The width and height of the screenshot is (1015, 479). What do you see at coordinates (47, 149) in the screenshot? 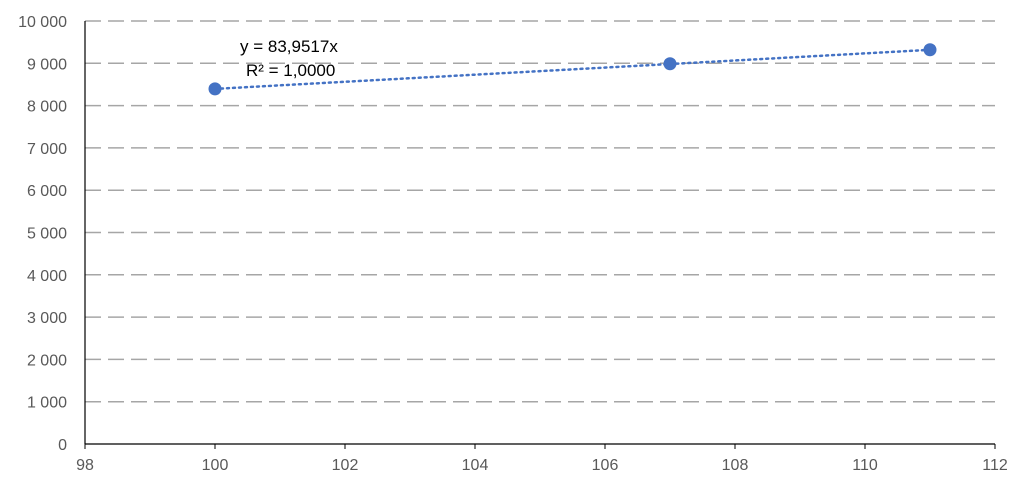
I see `y-tick-label: 7 000` at bounding box center [47, 149].